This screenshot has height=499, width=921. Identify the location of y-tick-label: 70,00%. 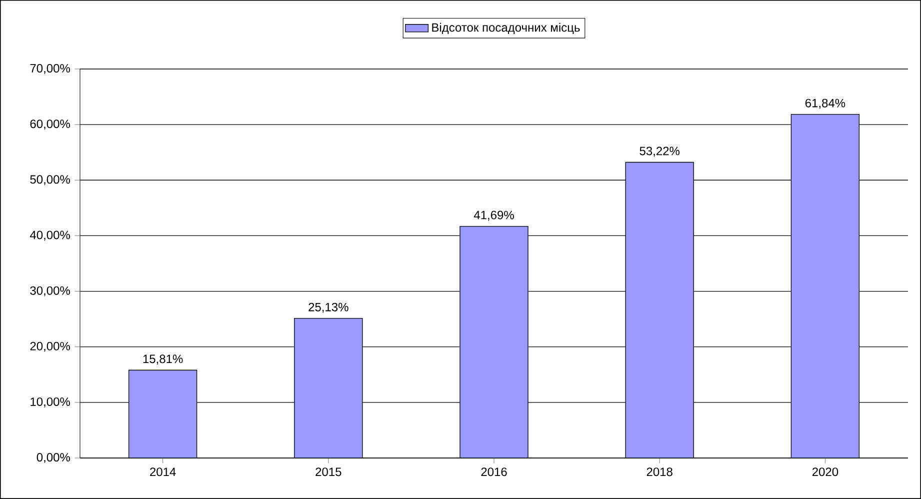
(50, 69).